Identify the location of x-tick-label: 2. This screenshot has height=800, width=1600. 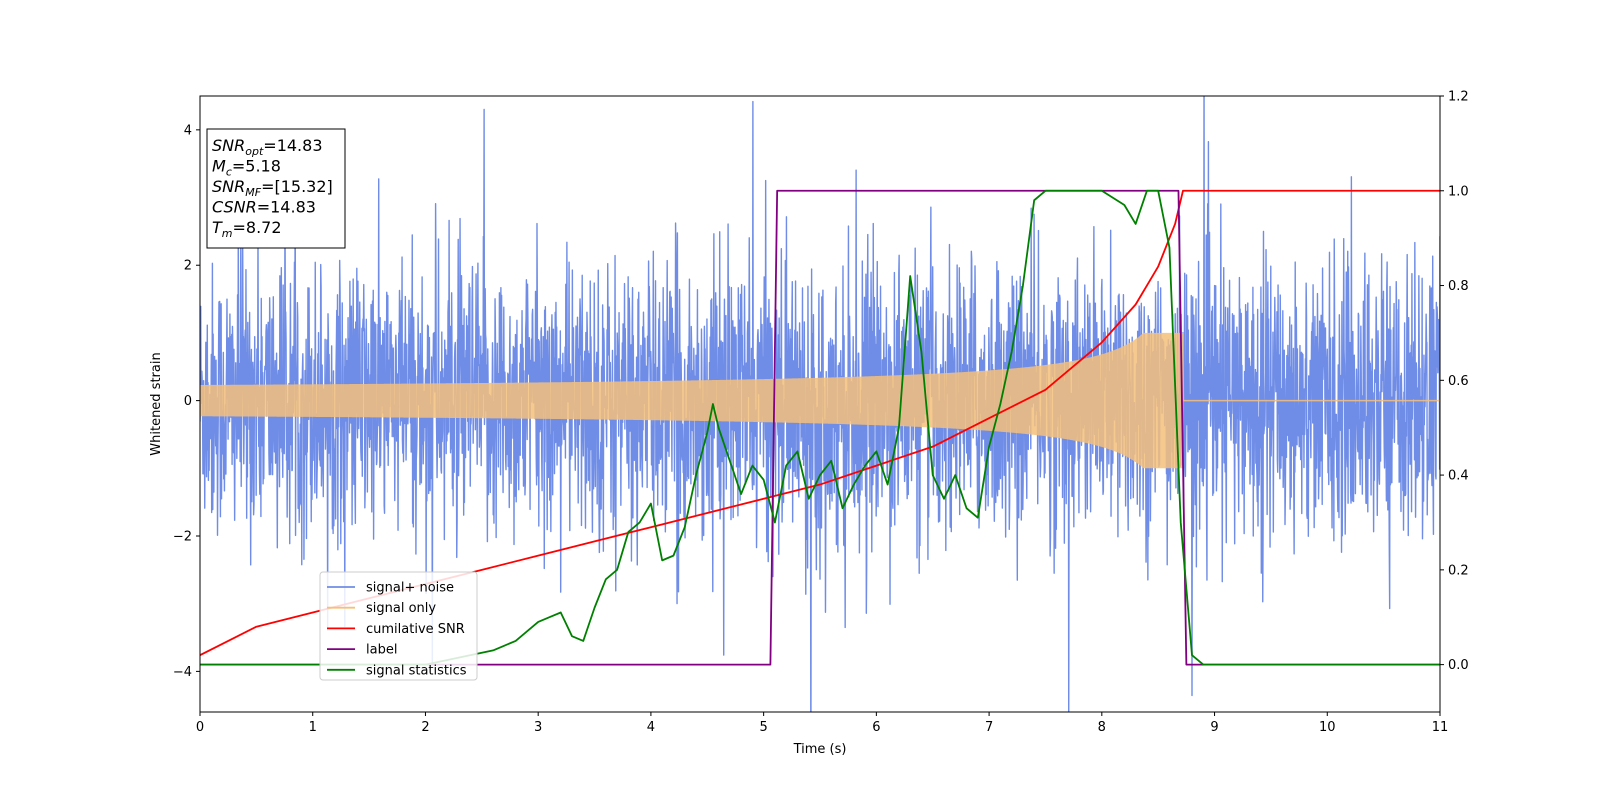
(425, 727).